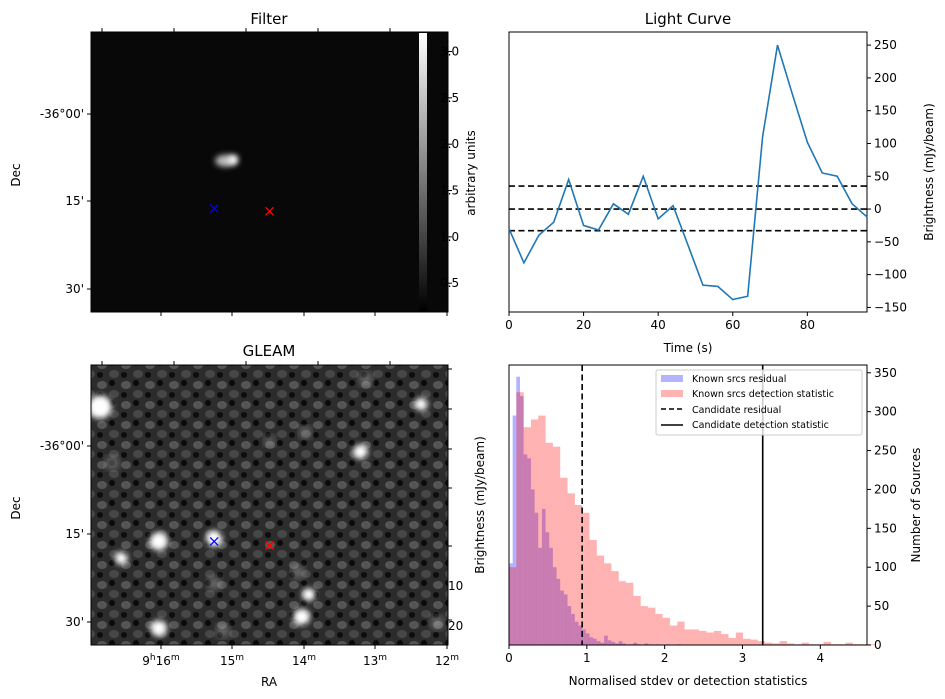 The image size is (945, 699). What do you see at coordinates (881, 606) in the screenshot?
I see `y-tick-label: 50` at bounding box center [881, 606].